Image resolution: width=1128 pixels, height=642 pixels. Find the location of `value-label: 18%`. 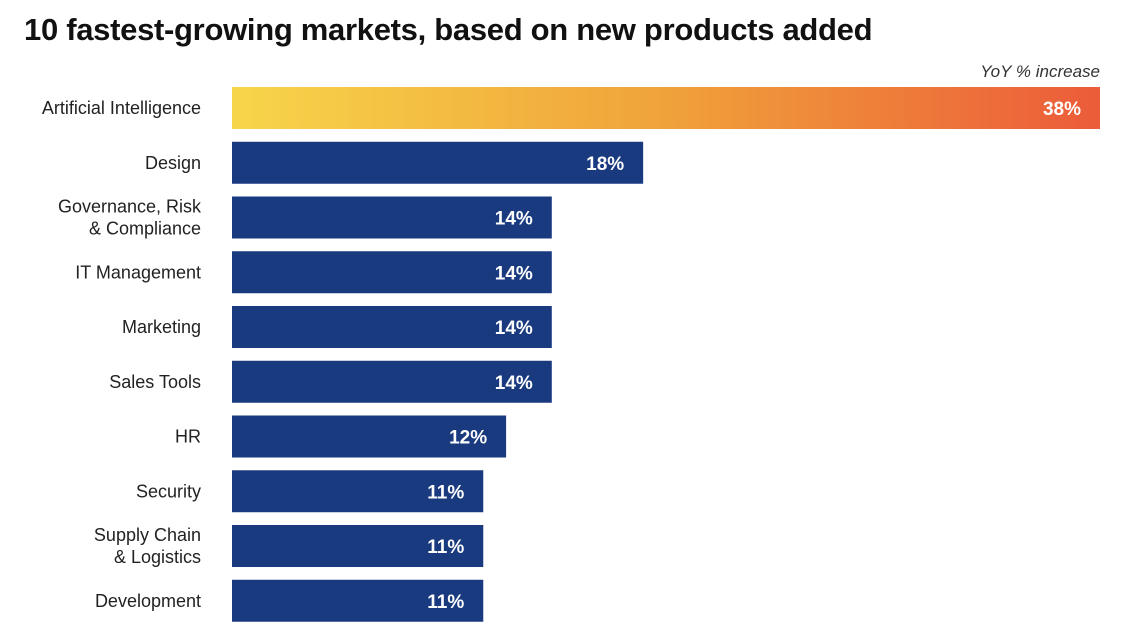

value-label: 18% is located at coordinates (605, 164).